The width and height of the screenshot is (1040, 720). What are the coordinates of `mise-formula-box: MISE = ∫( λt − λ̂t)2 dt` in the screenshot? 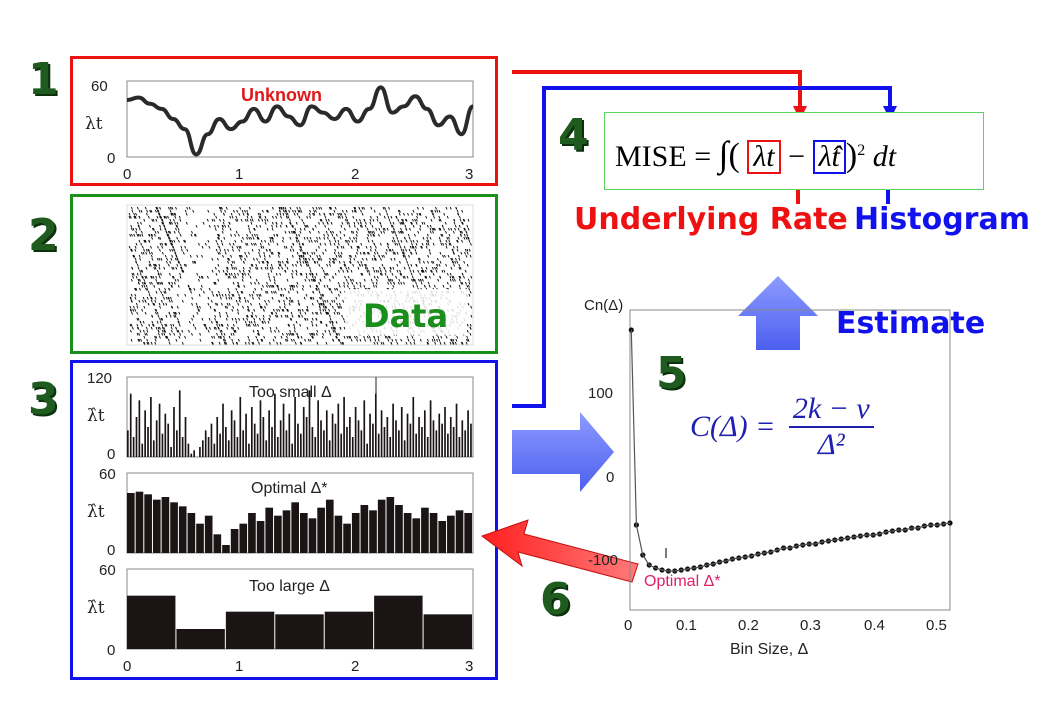 It's located at (794, 151).